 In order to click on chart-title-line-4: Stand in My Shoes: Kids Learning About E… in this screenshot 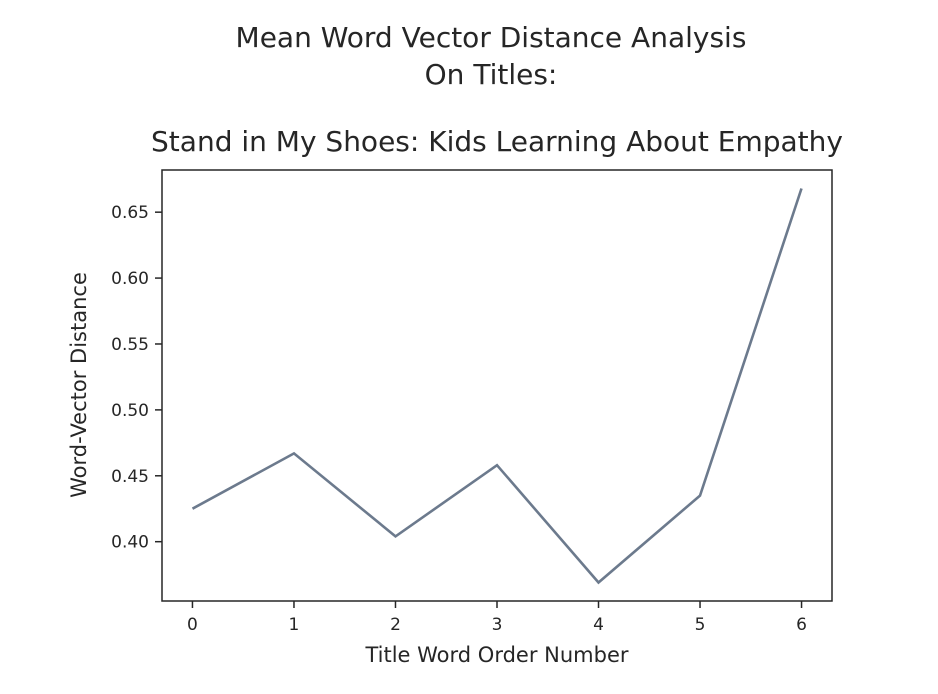, I will do `click(497, 141)`.